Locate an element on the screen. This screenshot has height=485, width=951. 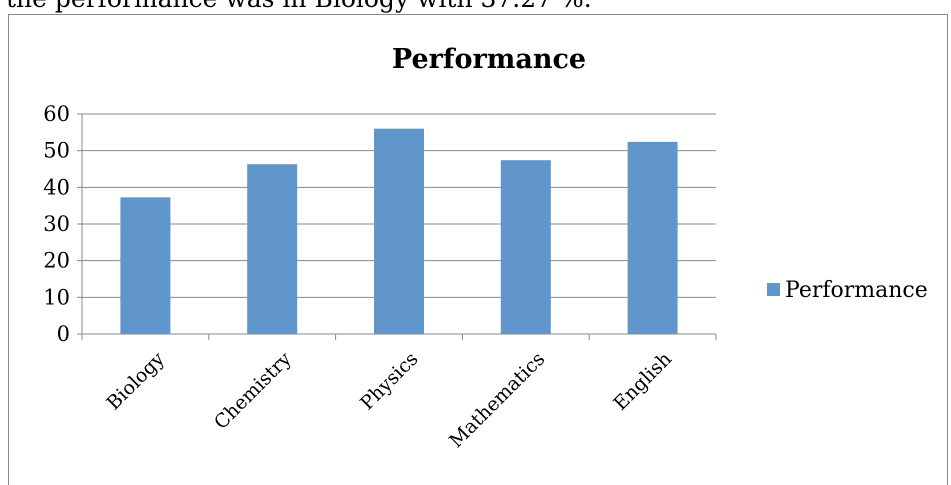
y-tick-label: 0 is located at coordinates (63, 334).